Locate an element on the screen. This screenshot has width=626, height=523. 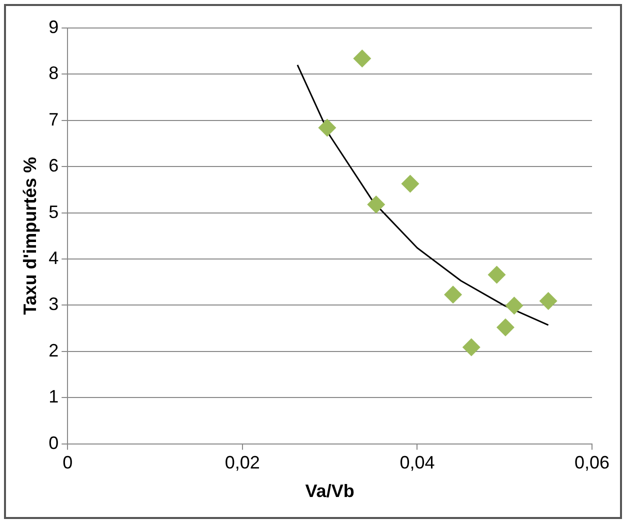
y-tick-label: 1 is located at coordinates (53, 396).